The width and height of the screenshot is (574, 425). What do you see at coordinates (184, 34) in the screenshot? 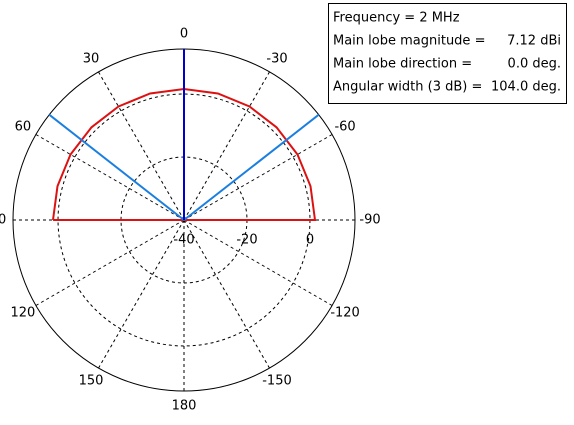
I see `theta-tick-label: 0` at bounding box center [184, 34].